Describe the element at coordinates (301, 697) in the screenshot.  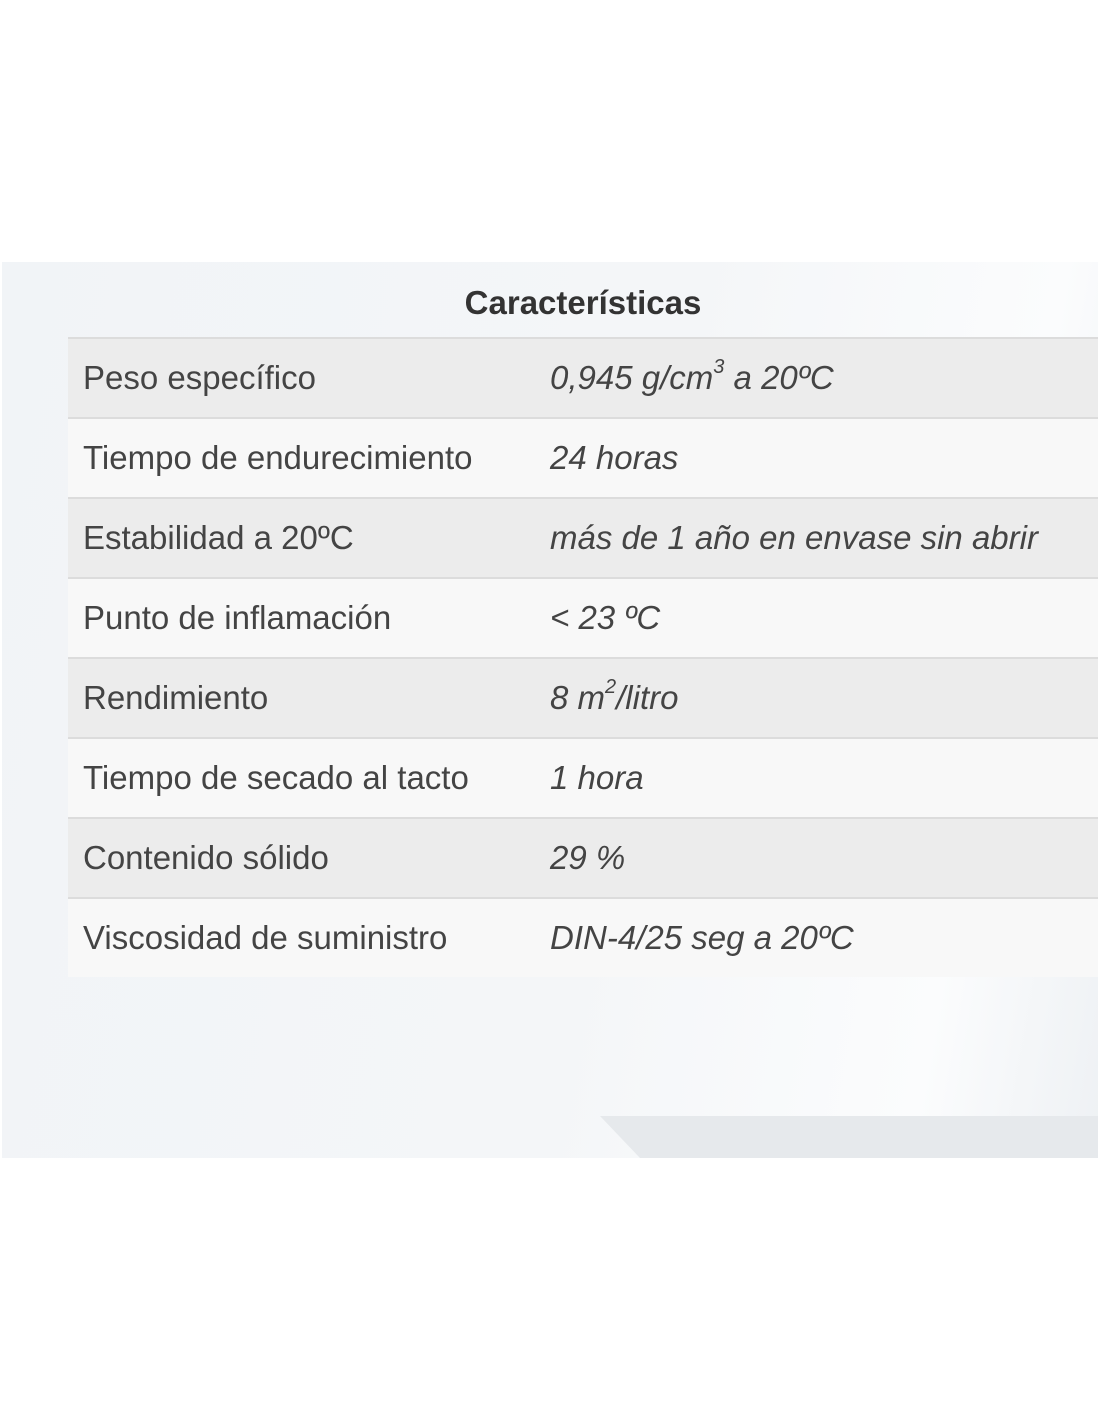
I see `property-label: Rendimiento` at that location.